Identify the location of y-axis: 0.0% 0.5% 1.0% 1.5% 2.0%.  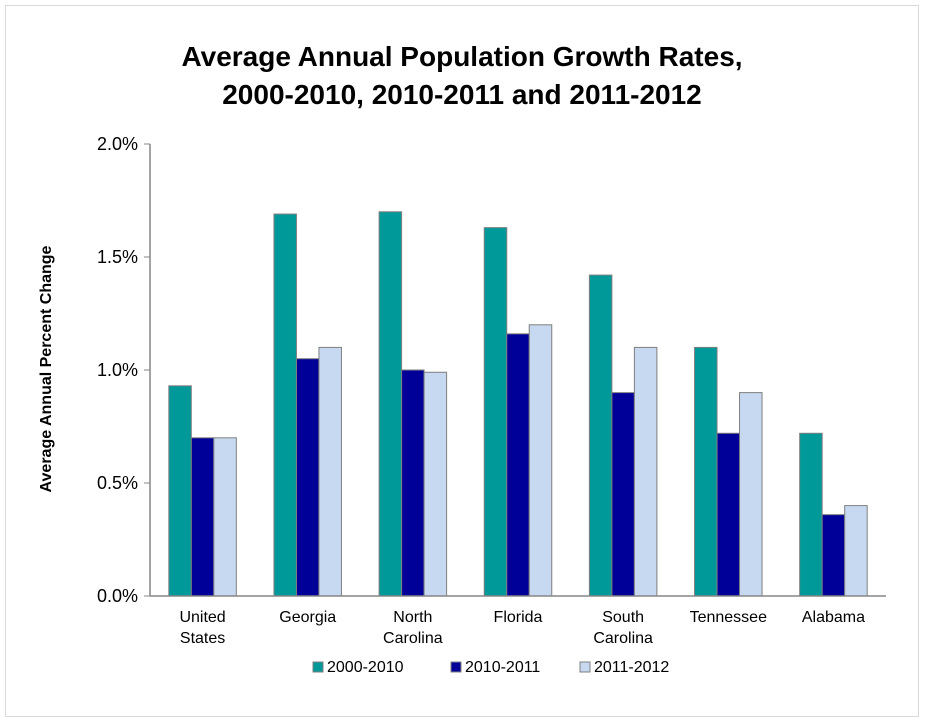
(123, 370).